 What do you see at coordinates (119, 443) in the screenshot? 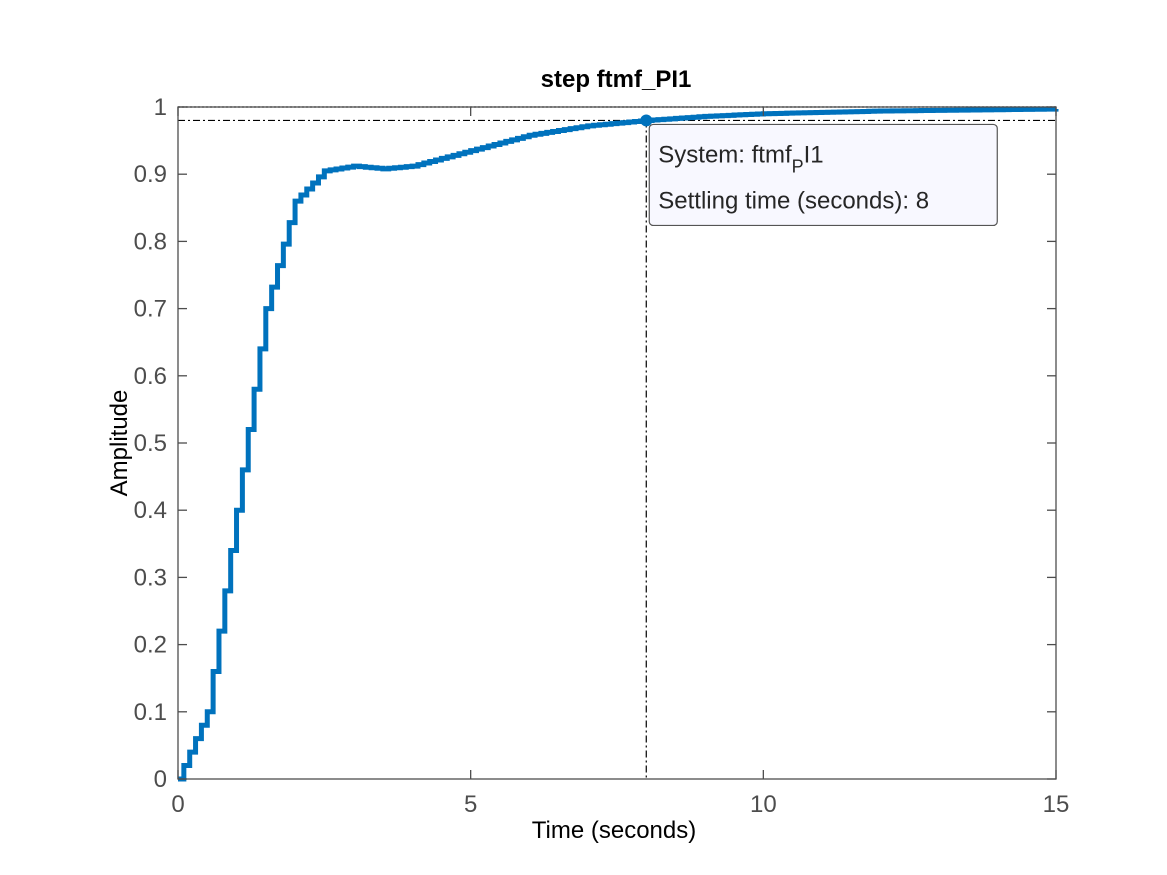
I see `y-axis-label: Amplitude` at bounding box center [119, 443].